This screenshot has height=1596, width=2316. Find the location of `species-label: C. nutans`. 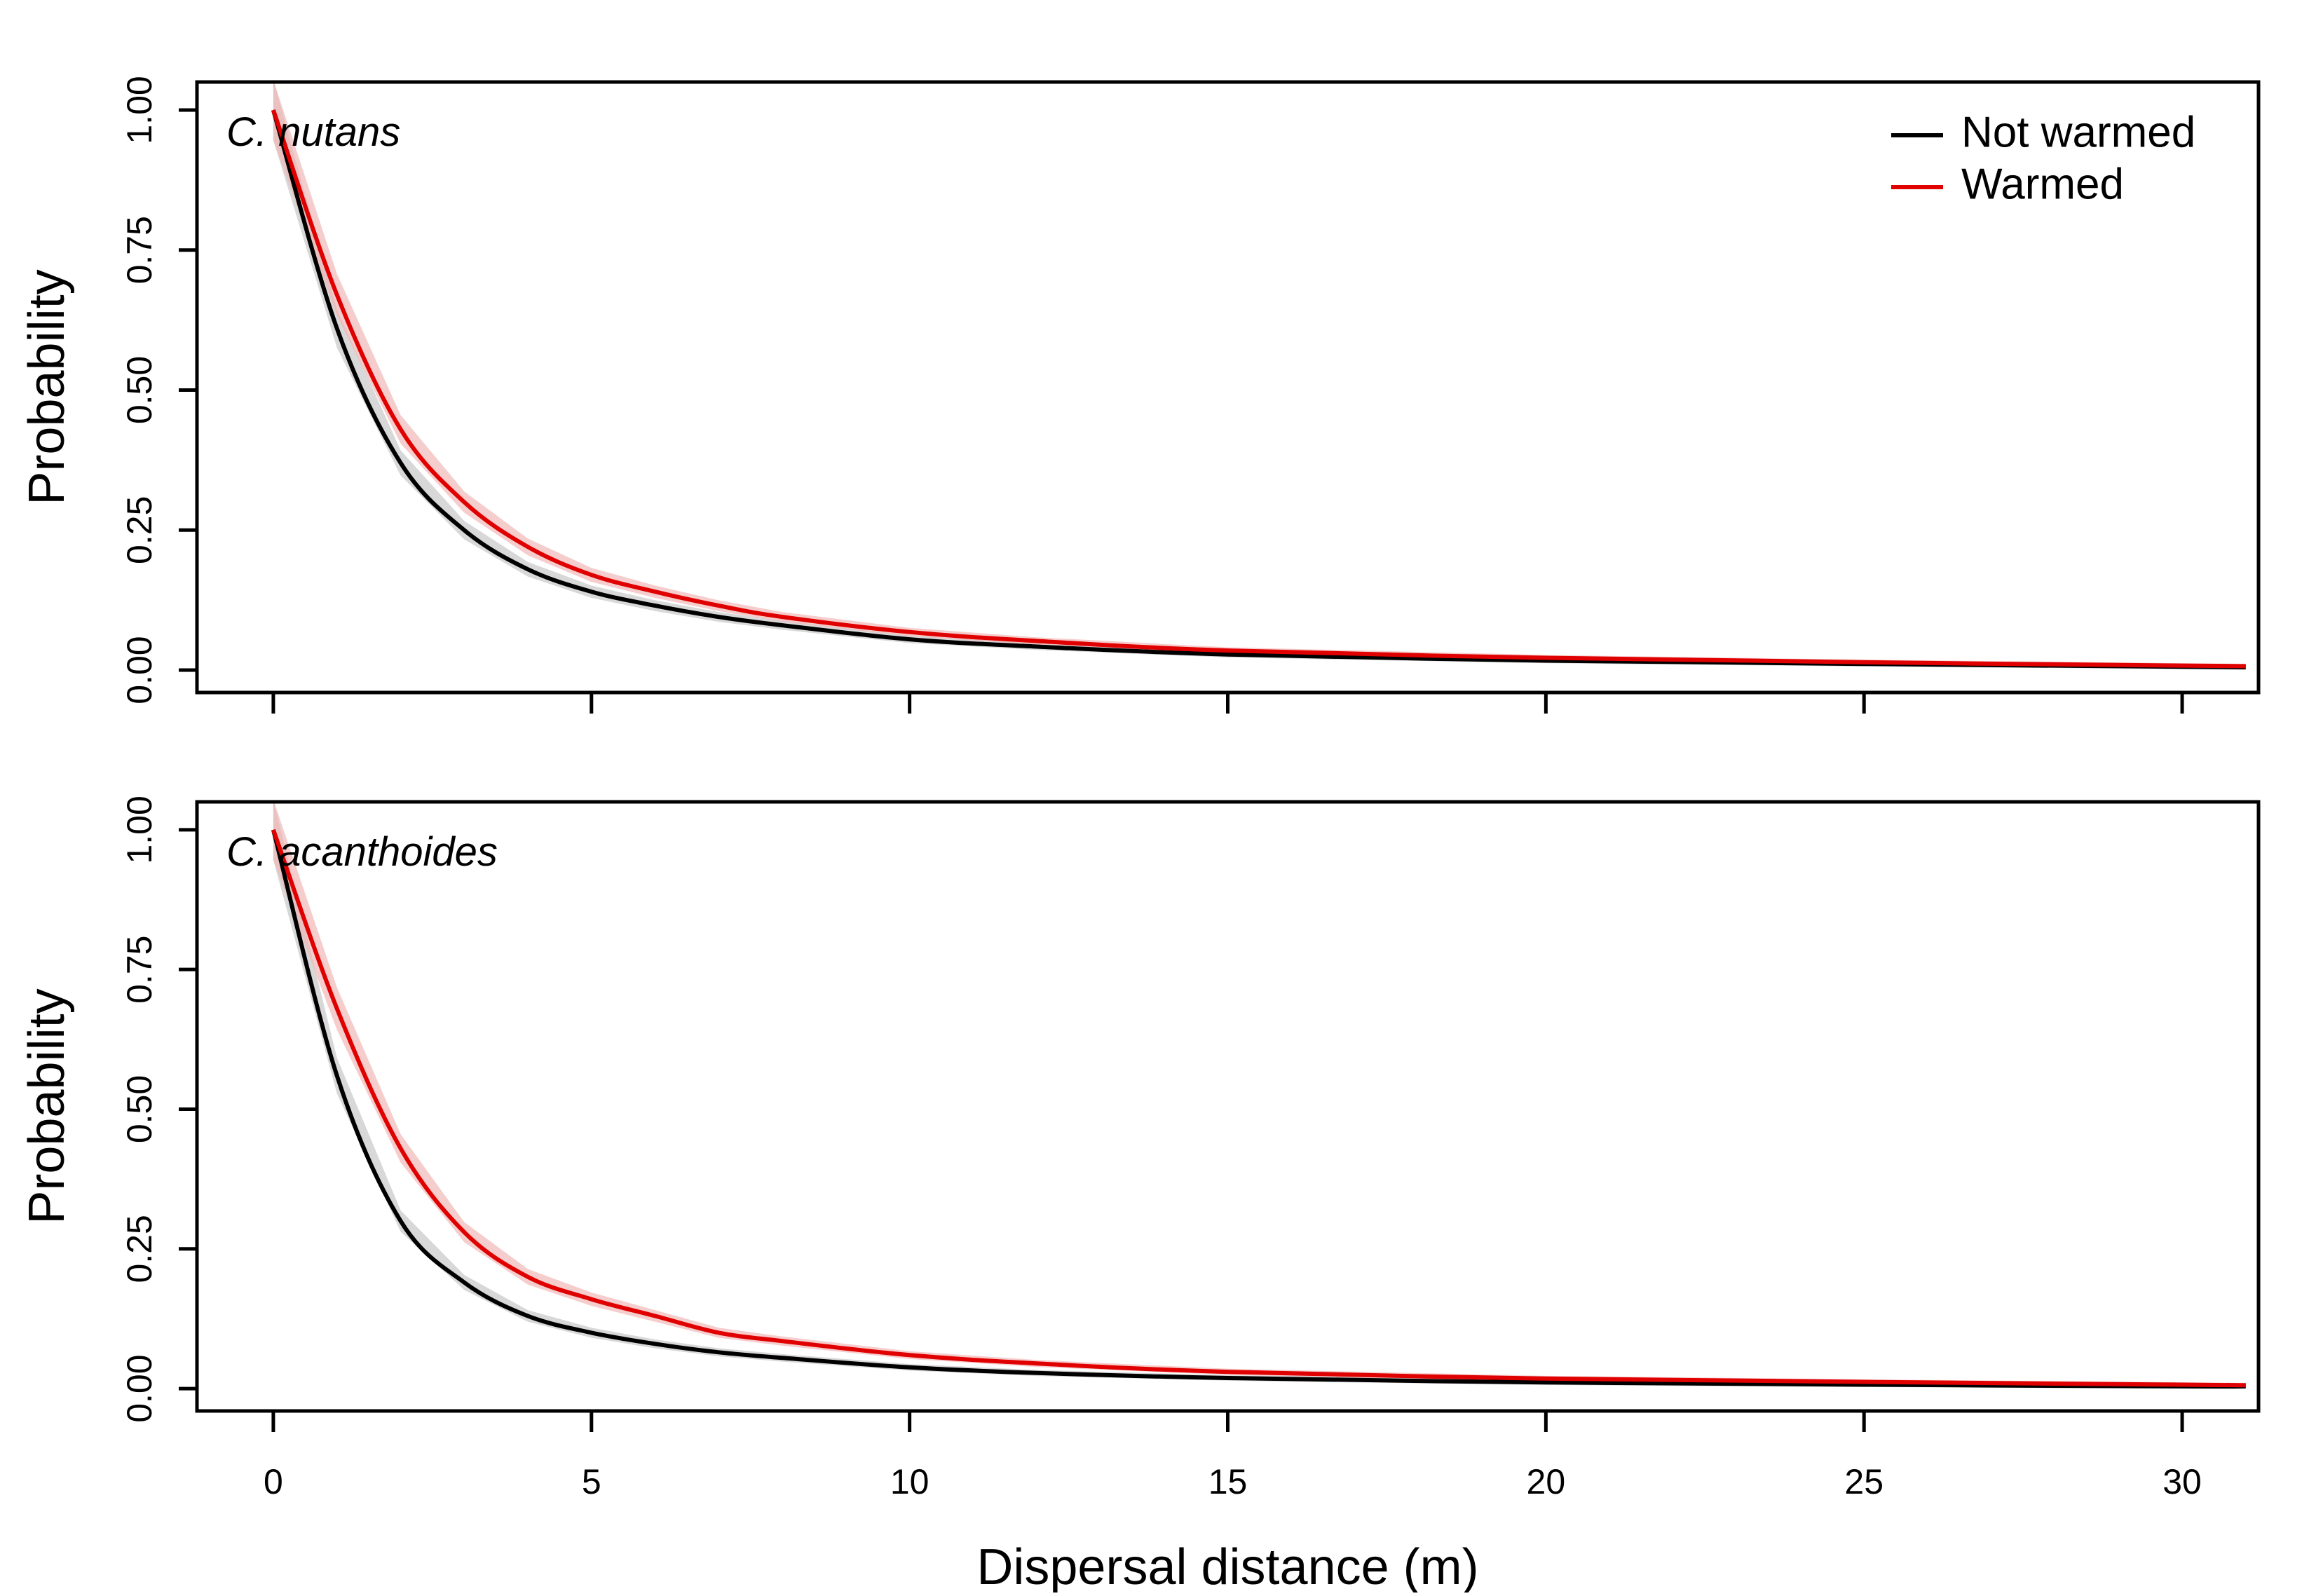

species-label: C. nutans is located at coordinates (313, 132).